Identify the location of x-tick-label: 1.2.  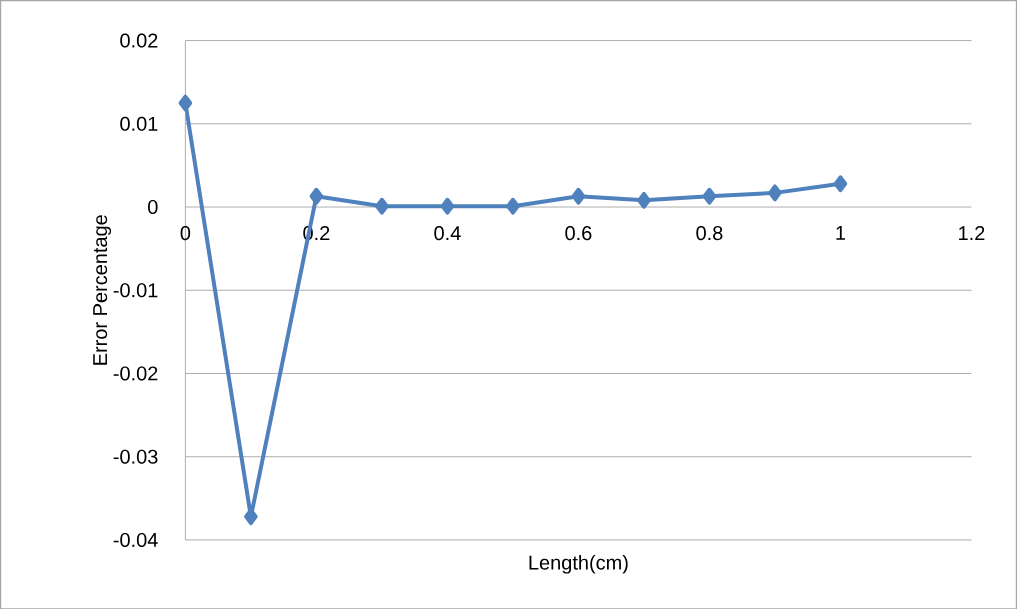
(972, 232).